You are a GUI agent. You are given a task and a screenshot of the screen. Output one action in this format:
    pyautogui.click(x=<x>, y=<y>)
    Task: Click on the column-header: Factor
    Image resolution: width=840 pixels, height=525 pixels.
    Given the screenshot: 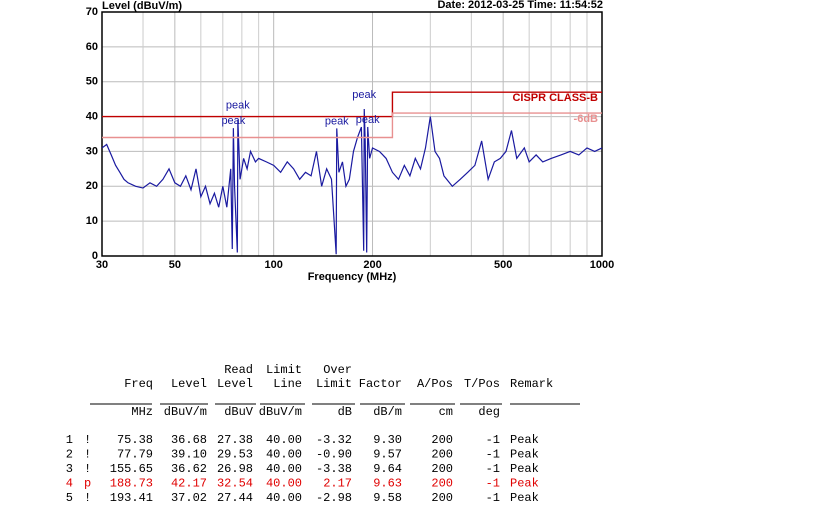 What is the action you would take?
    pyautogui.click(x=380, y=384)
    